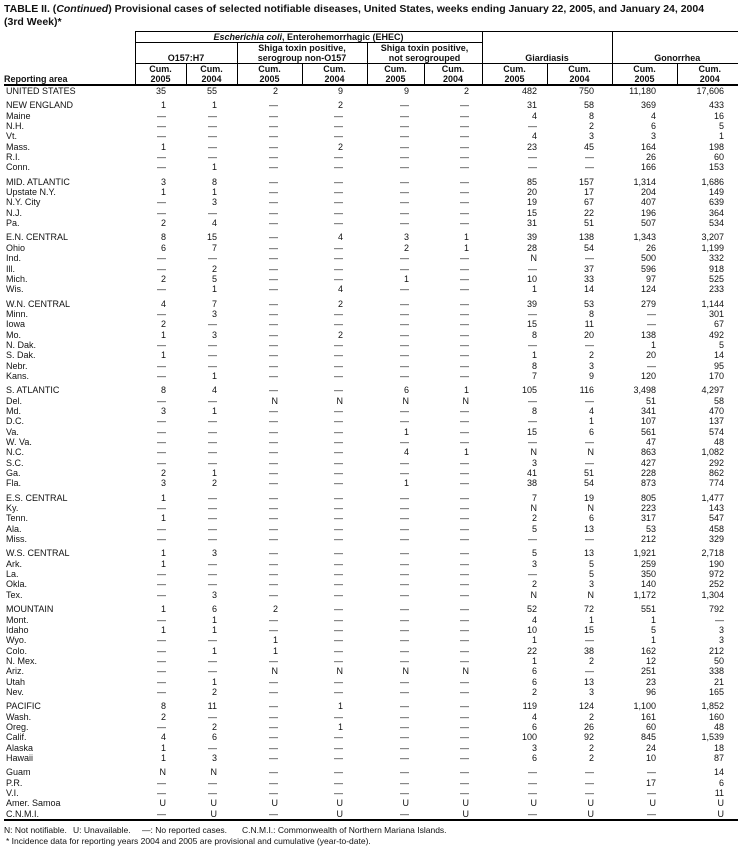  Describe the element at coordinates (651, 681) in the screenshot. I see `value-cell: 23` at that location.